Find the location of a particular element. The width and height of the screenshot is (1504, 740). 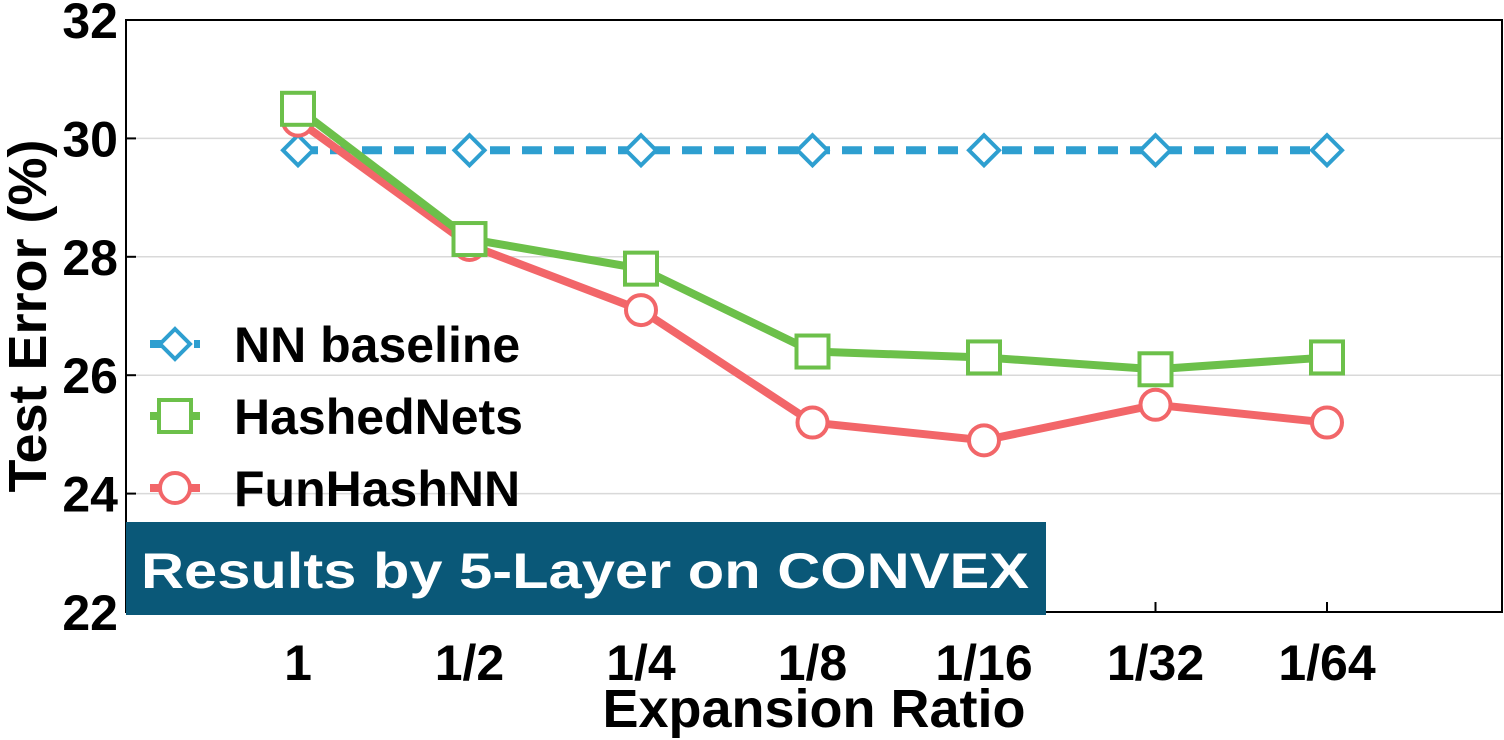

x-tick-label: 1 is located at coordinates (298, 663).